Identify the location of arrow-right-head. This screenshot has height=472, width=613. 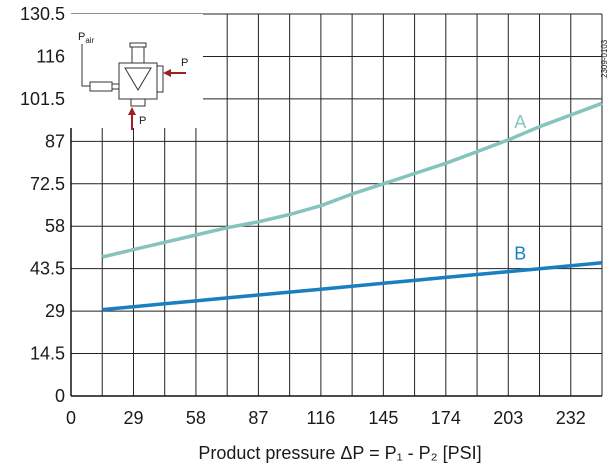
(167, 73).